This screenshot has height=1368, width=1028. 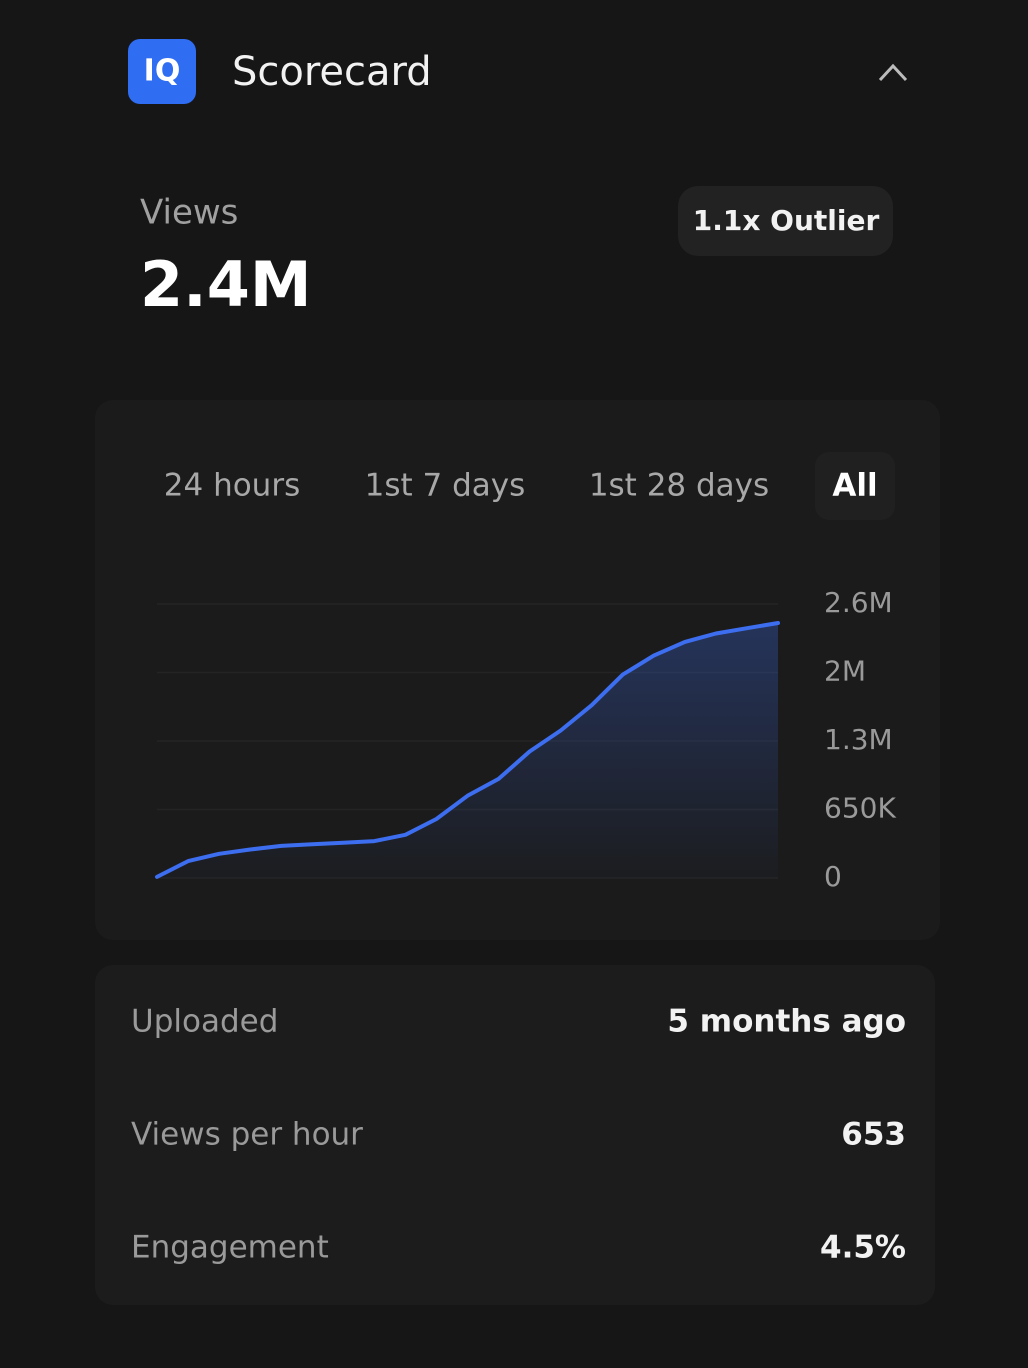 I want to click on stat-label: Uploaded, so click(x=204, y=1022).